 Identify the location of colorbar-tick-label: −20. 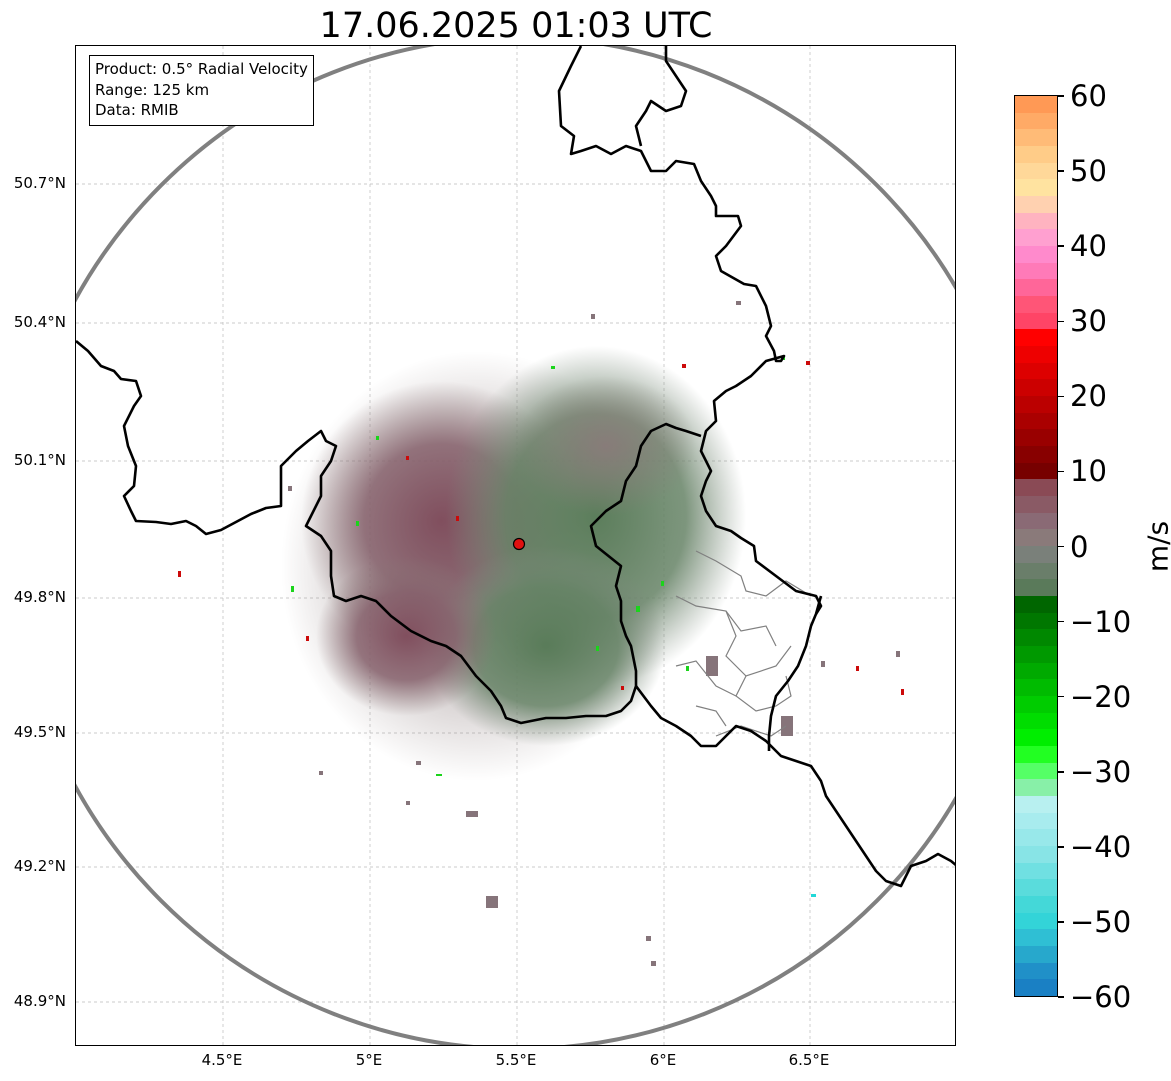
(1101, 696).